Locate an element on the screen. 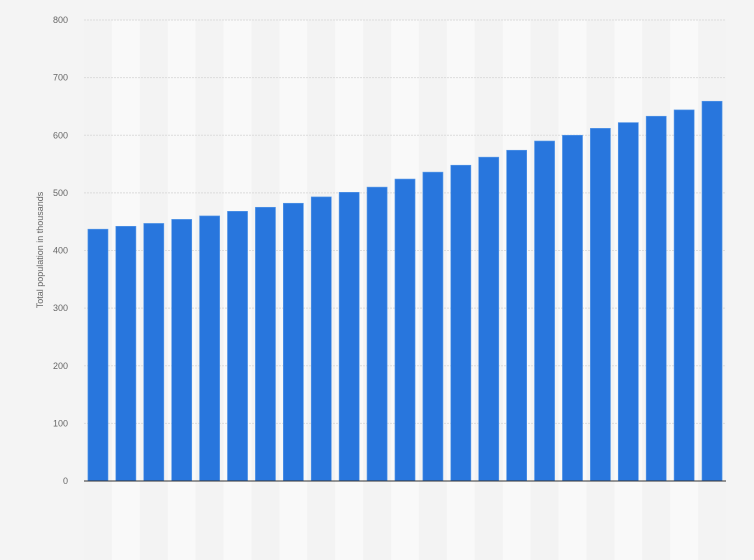  y-tick-label: 0 is located at coordinates (65, 481).